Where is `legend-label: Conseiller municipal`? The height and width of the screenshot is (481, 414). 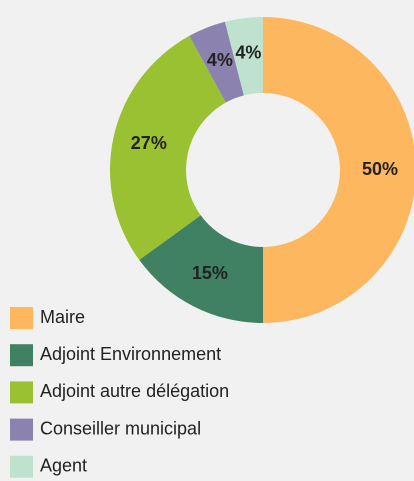 legend-label: Conseiller municipal is located at coordinates (120, 428).